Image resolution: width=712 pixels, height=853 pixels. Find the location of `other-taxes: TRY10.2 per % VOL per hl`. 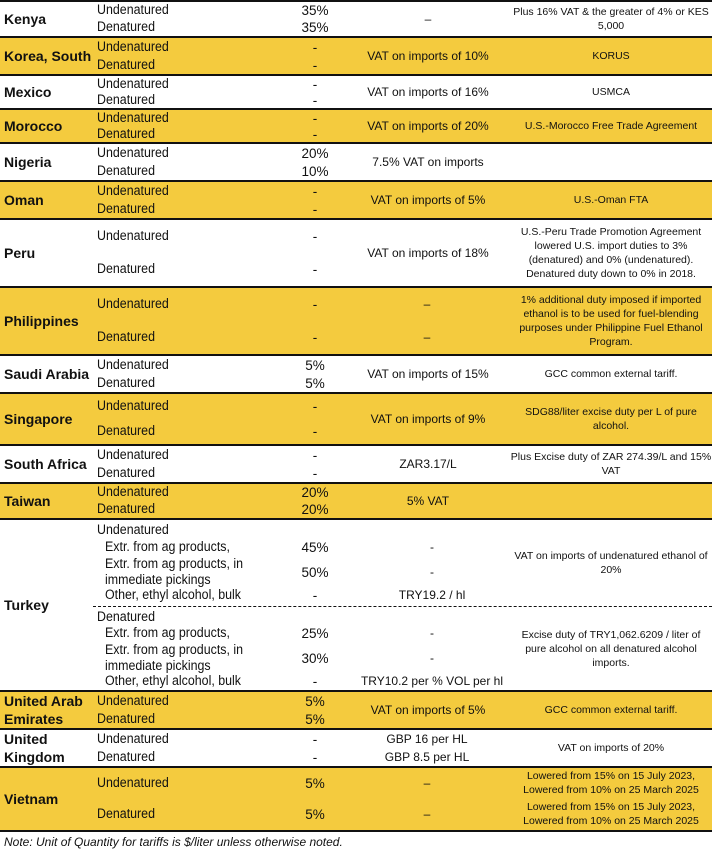

other-taxes: TRY10.2 per % VOL per hl is located at coordinates (432, 680).